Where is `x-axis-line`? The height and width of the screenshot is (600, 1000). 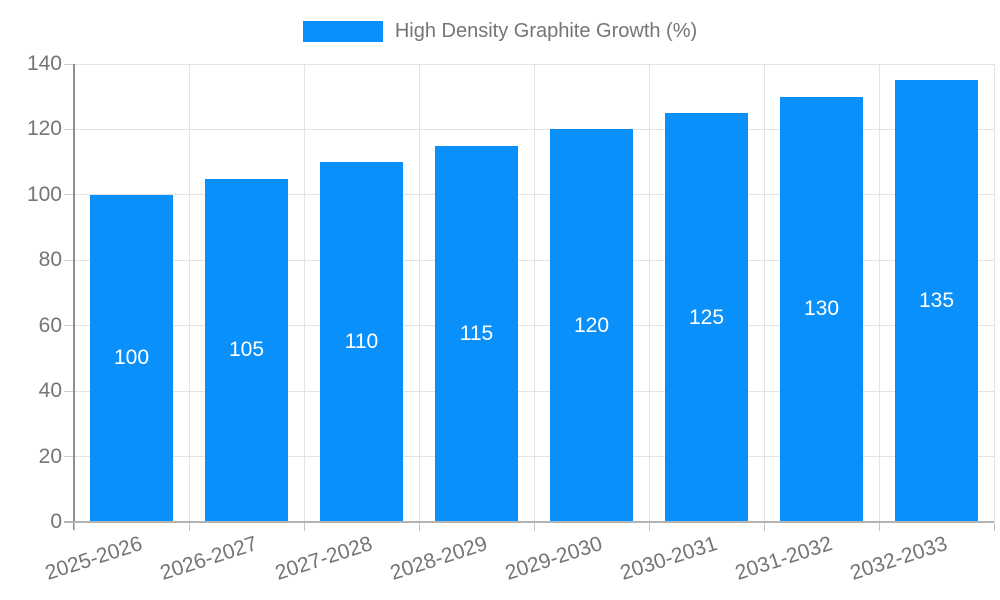 x-axis-line is located at coordinates (529, 522).